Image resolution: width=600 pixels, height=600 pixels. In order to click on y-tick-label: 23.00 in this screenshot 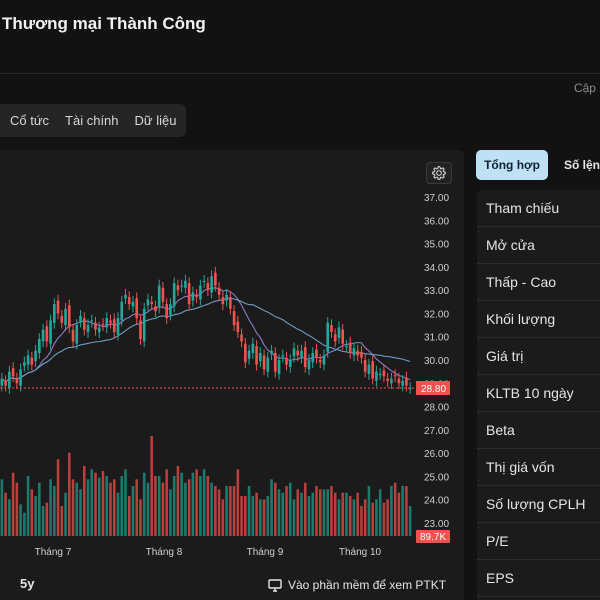, I will do `click(436, 524)`.